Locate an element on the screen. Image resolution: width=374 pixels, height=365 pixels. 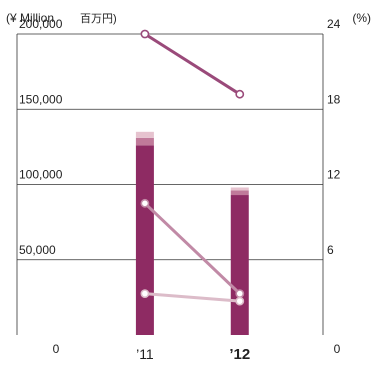
right-tick-label-3: 18 is located at coordinates (334, 99).